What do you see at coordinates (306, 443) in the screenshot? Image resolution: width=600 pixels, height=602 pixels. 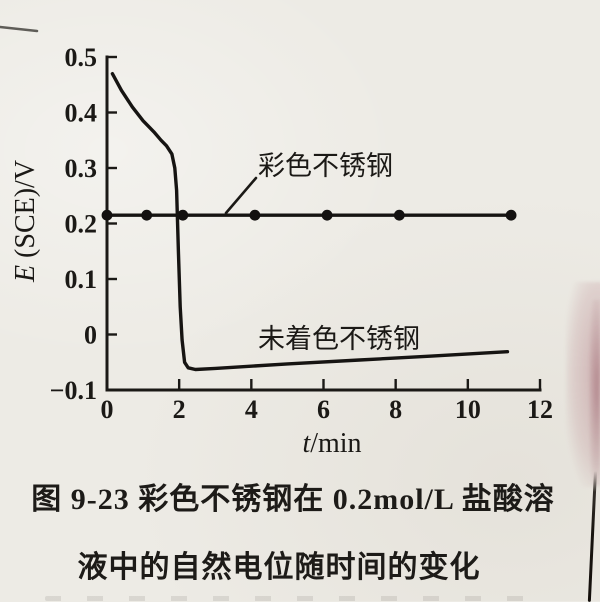 I see `x-axis-symbol: t` at bounding box center [306, 443].